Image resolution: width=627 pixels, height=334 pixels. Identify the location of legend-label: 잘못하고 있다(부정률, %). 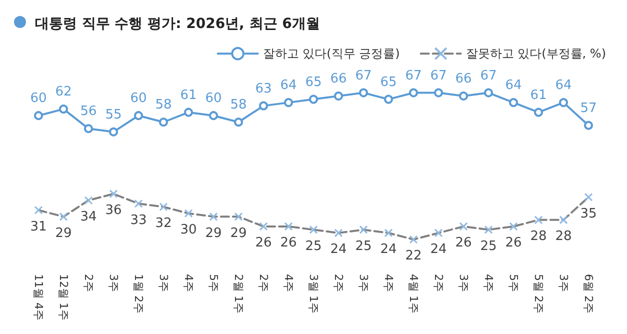
(536, 53).